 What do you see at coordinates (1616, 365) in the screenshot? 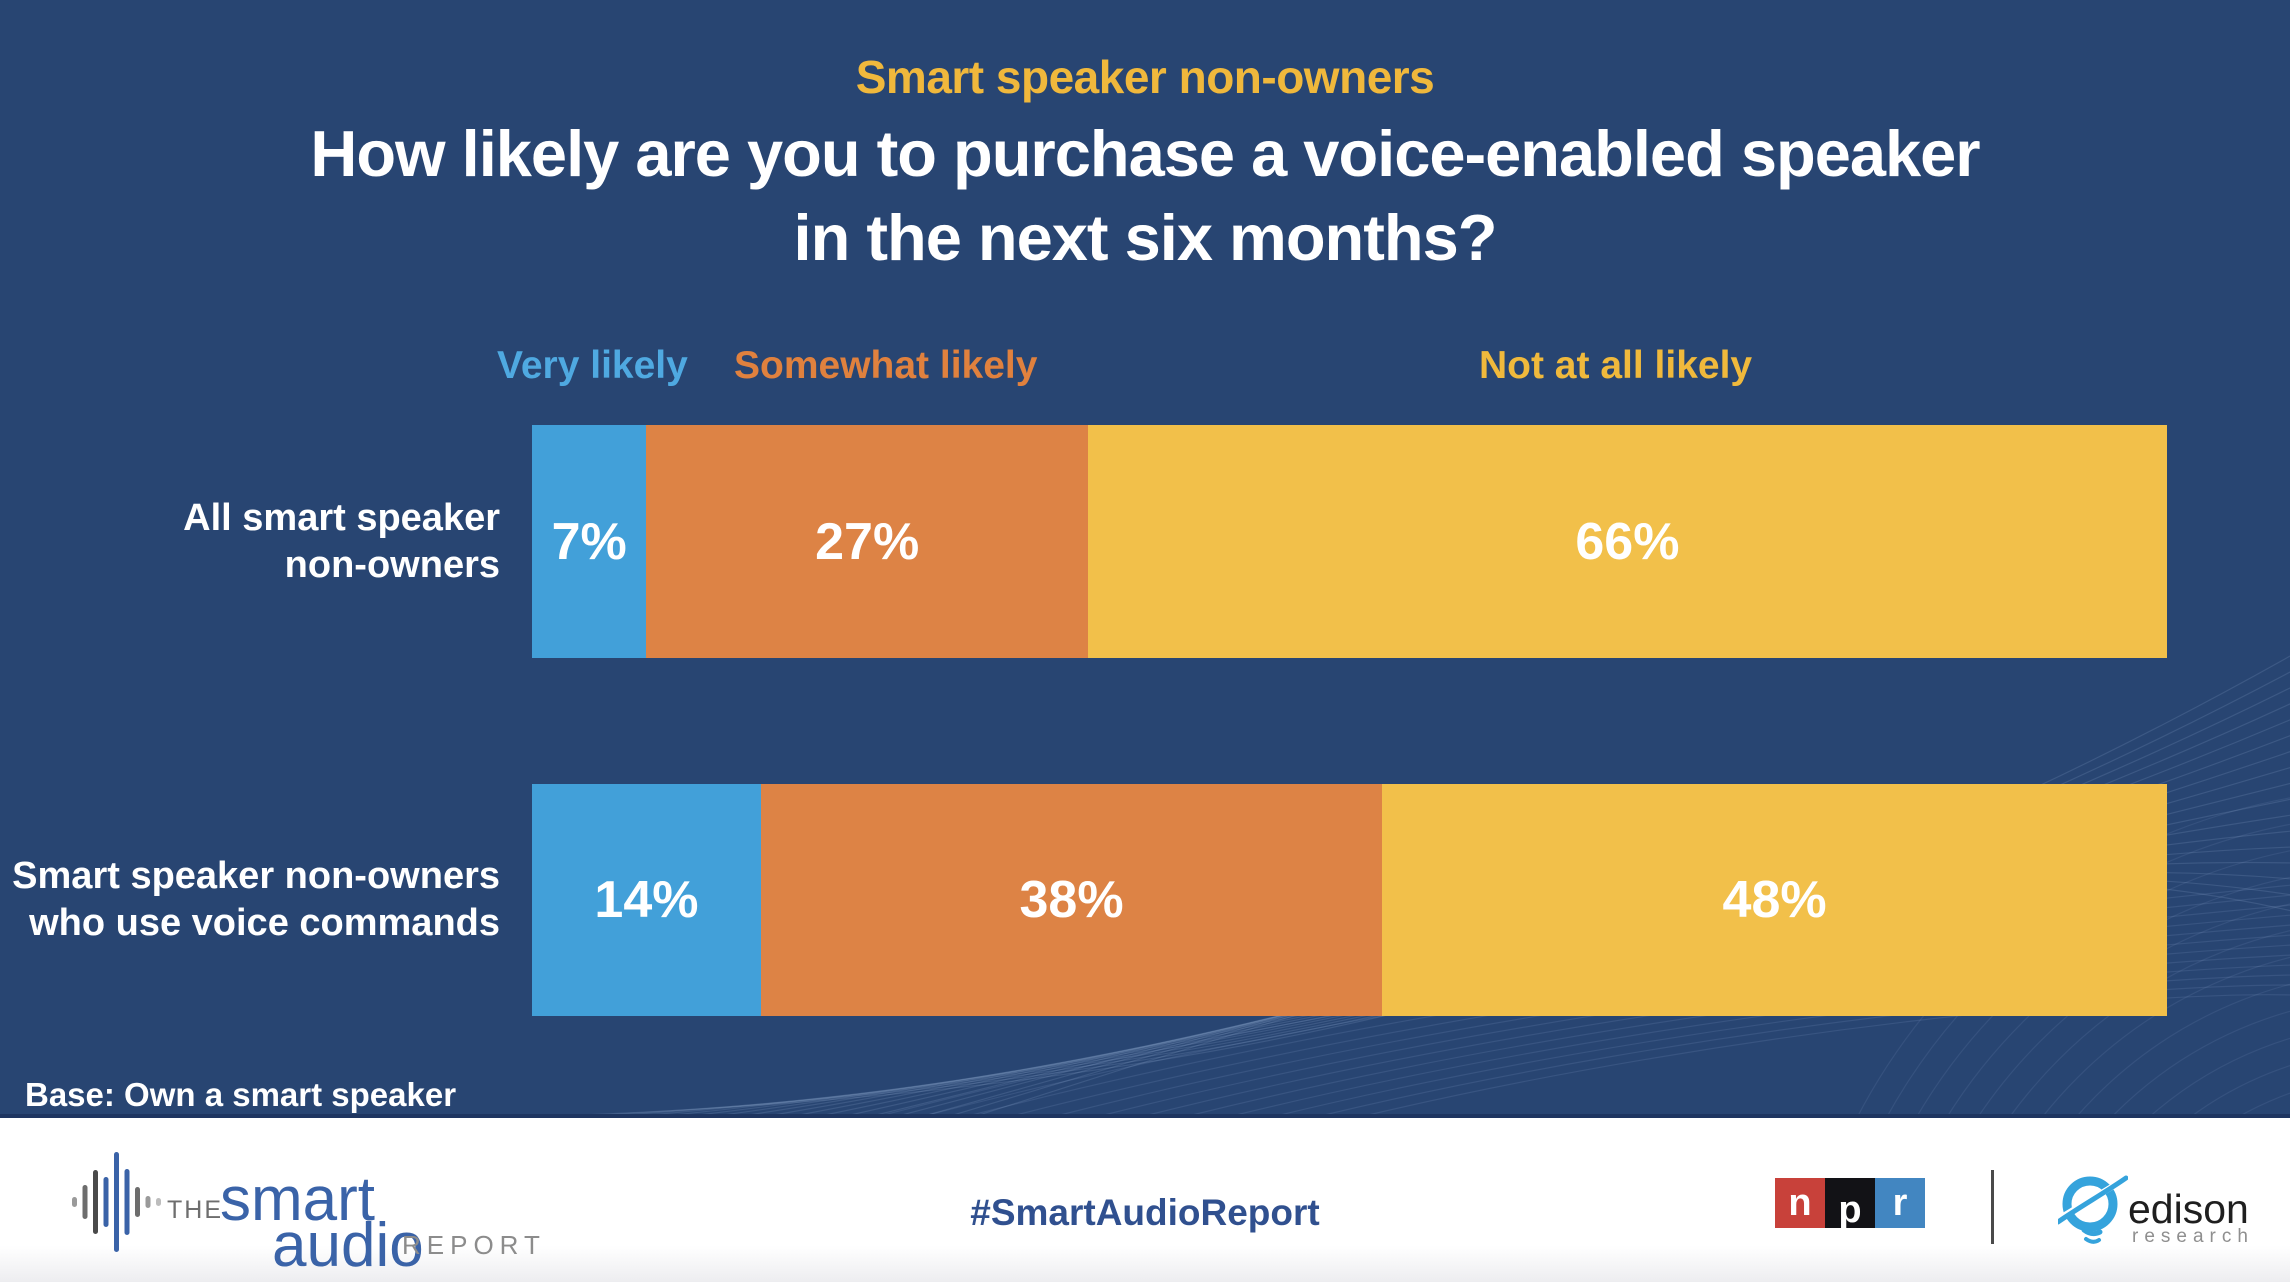
I see `legend-item-not-at-all-likely: Not at all likely` at bounding box center [1616, 365].